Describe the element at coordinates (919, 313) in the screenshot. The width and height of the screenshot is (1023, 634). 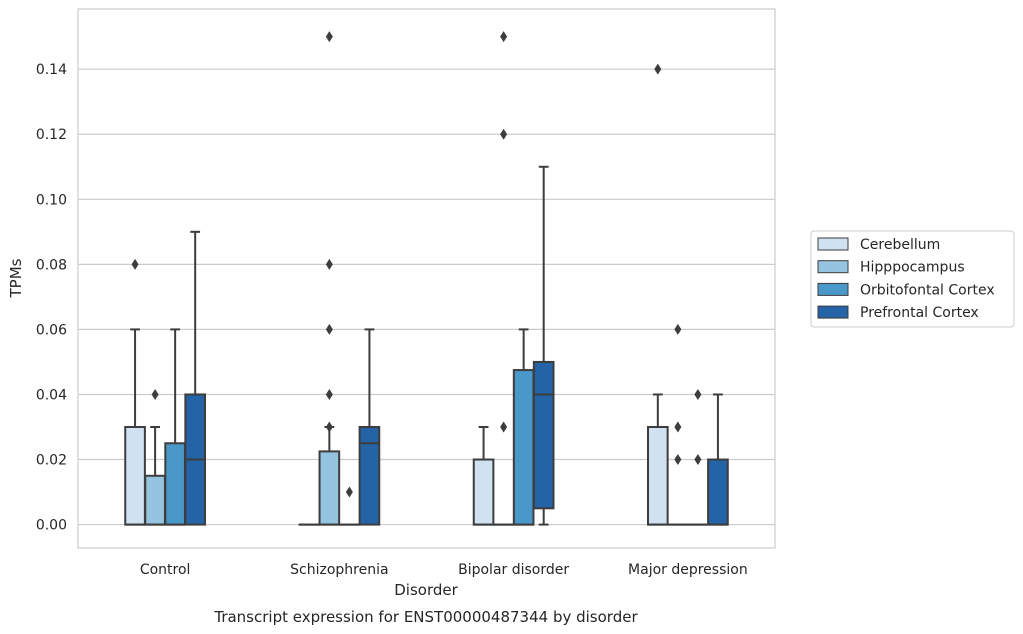
I see `legend-label: Prefrontal Cortex` at that location.